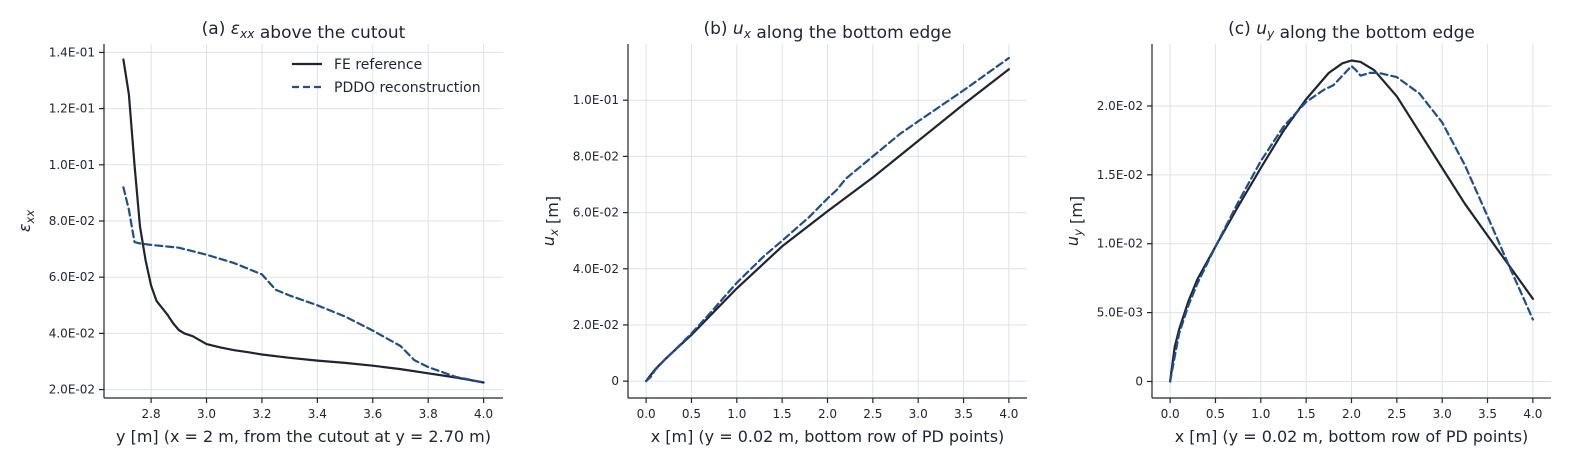 Image resolution: width=1584 pixels, height=468 pixels. Describe the element at coordinates (372, 414) in the screenshot. I see `x-tick-label: 3.6` at that location.